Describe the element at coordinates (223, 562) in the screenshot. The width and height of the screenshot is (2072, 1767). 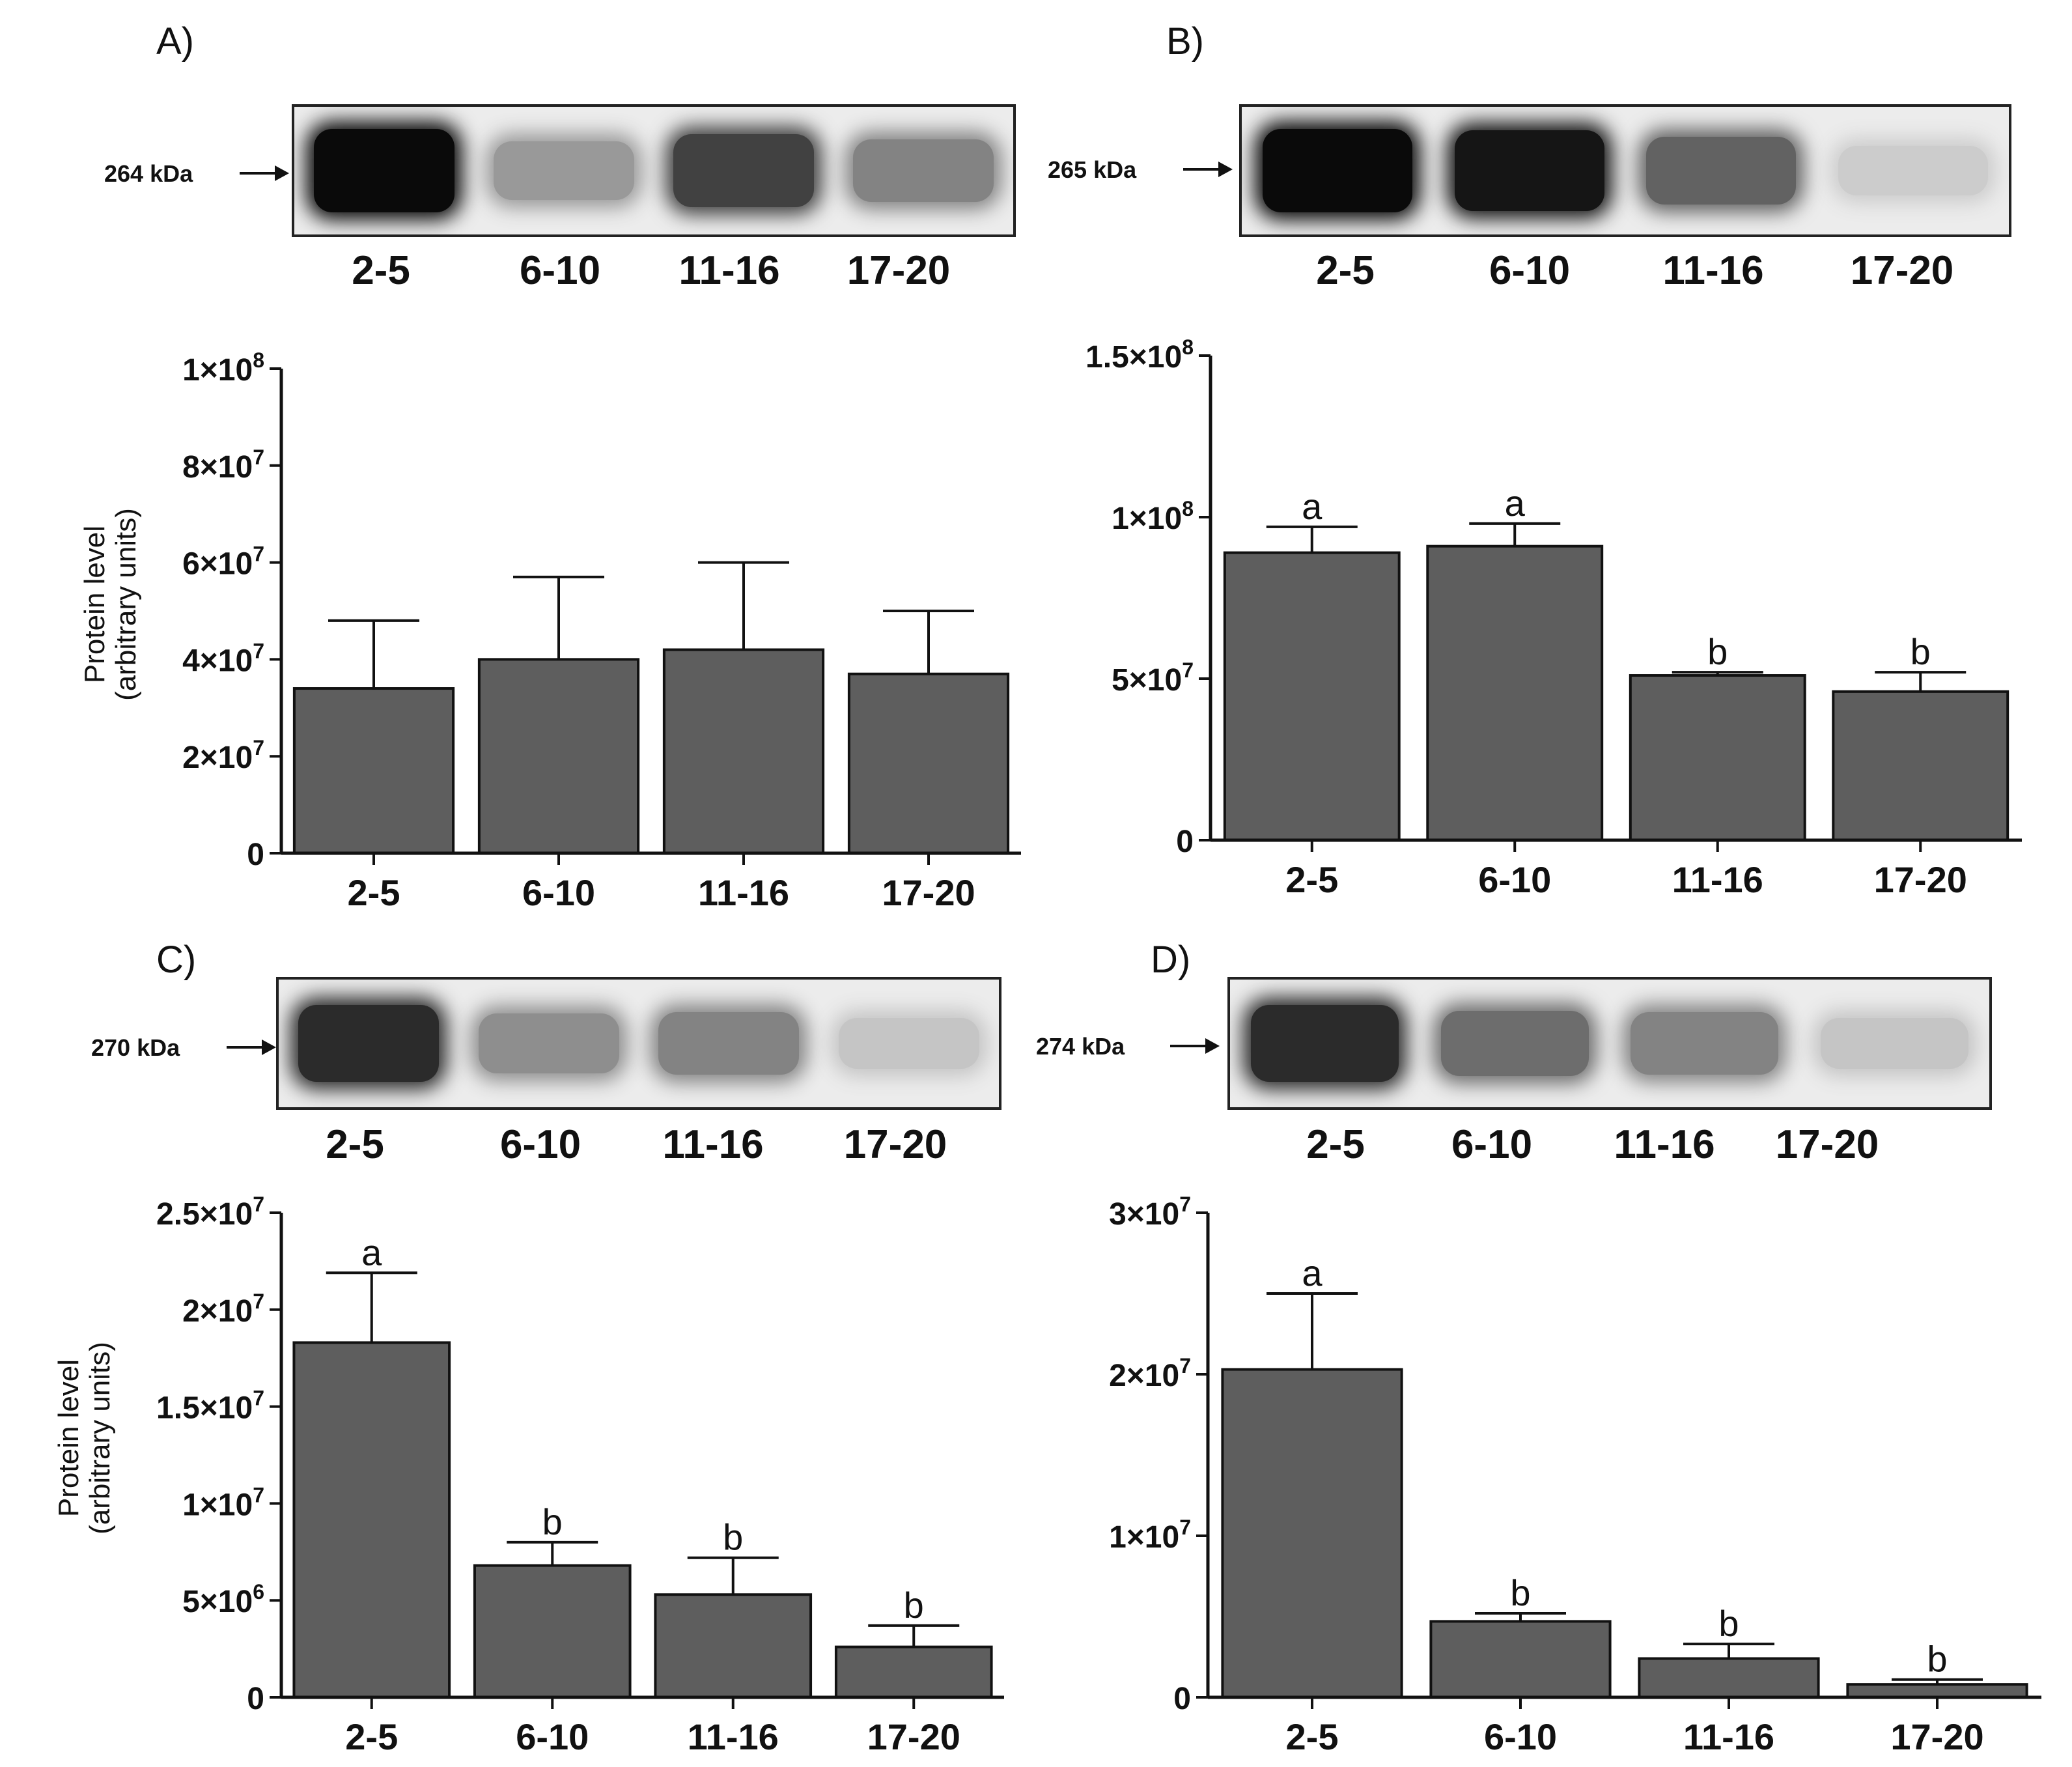
I see `y-tick-label: 6×10⁷` at that location.